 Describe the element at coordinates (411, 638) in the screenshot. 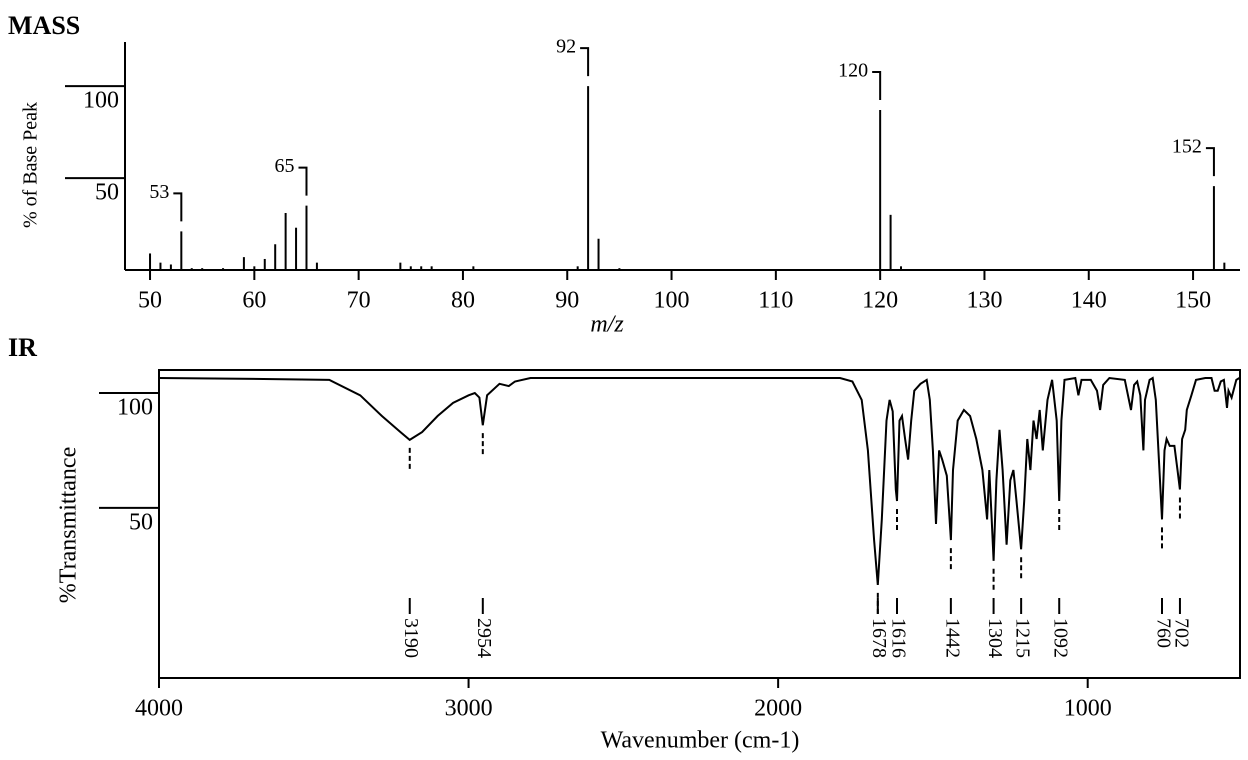

I see `peak-label: 3190` at that location.